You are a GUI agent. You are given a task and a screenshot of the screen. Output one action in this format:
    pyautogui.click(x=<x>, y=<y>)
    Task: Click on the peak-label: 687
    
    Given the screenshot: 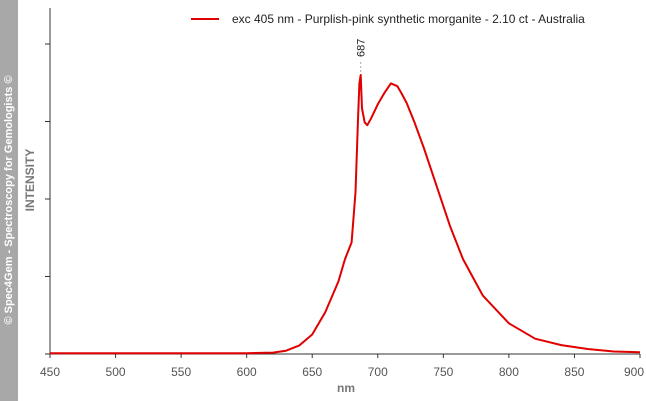 What is the action you would take?
    pyautogui.click(x=362, y=48)
    